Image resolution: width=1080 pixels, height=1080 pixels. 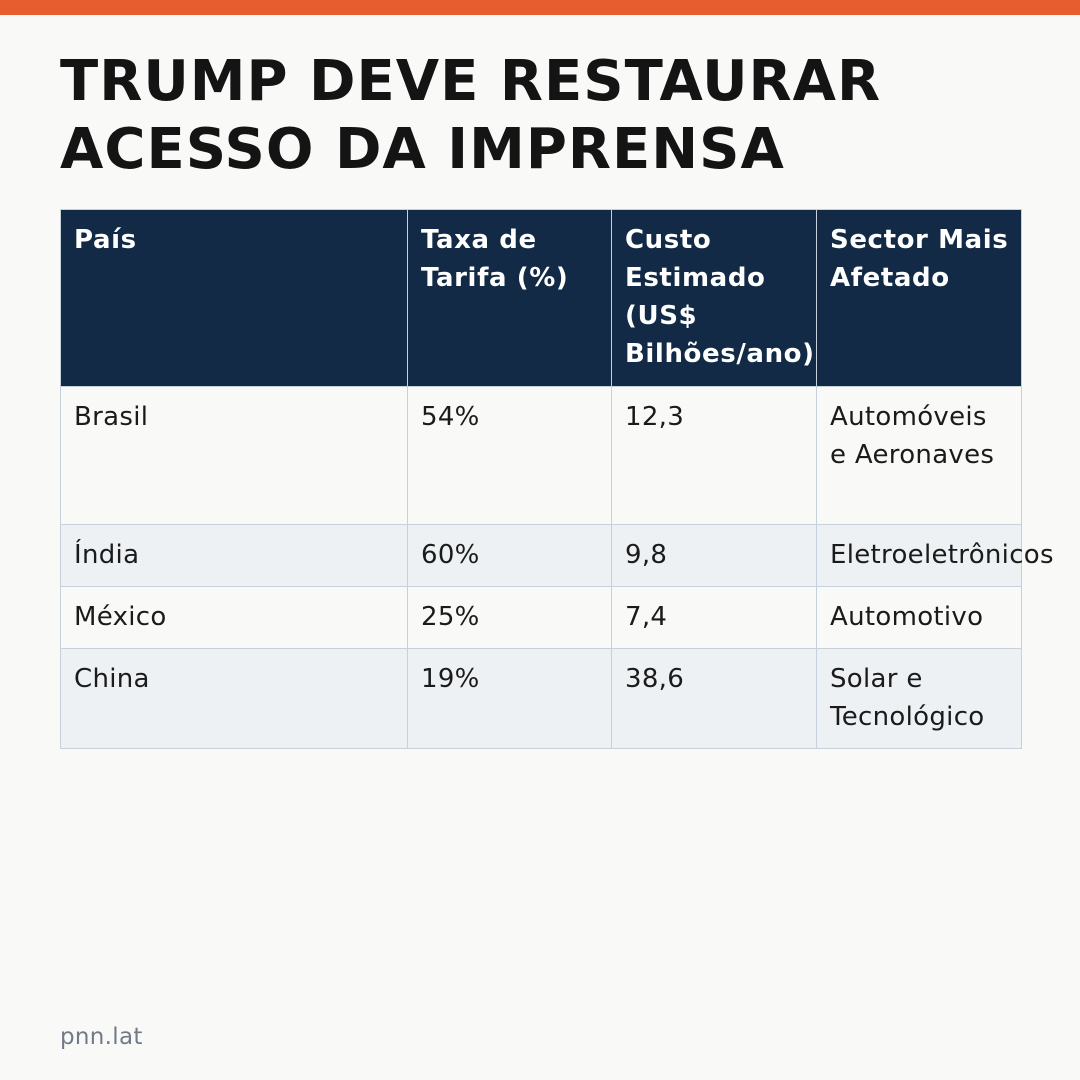 I want to click on source-footer: pnn.lat, so click(x=101, y=1037).